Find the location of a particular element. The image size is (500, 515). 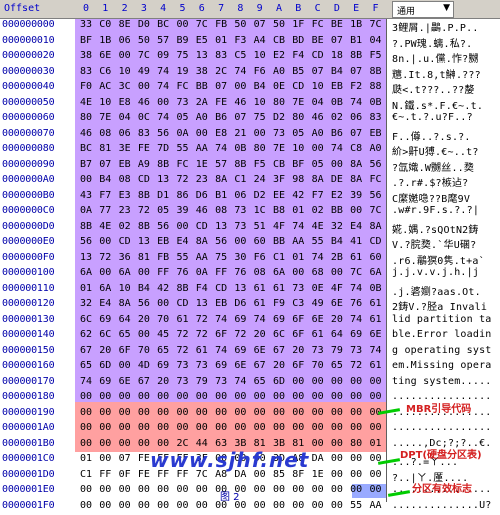

hex-byte: 1E is located at coordinates (201, 164).